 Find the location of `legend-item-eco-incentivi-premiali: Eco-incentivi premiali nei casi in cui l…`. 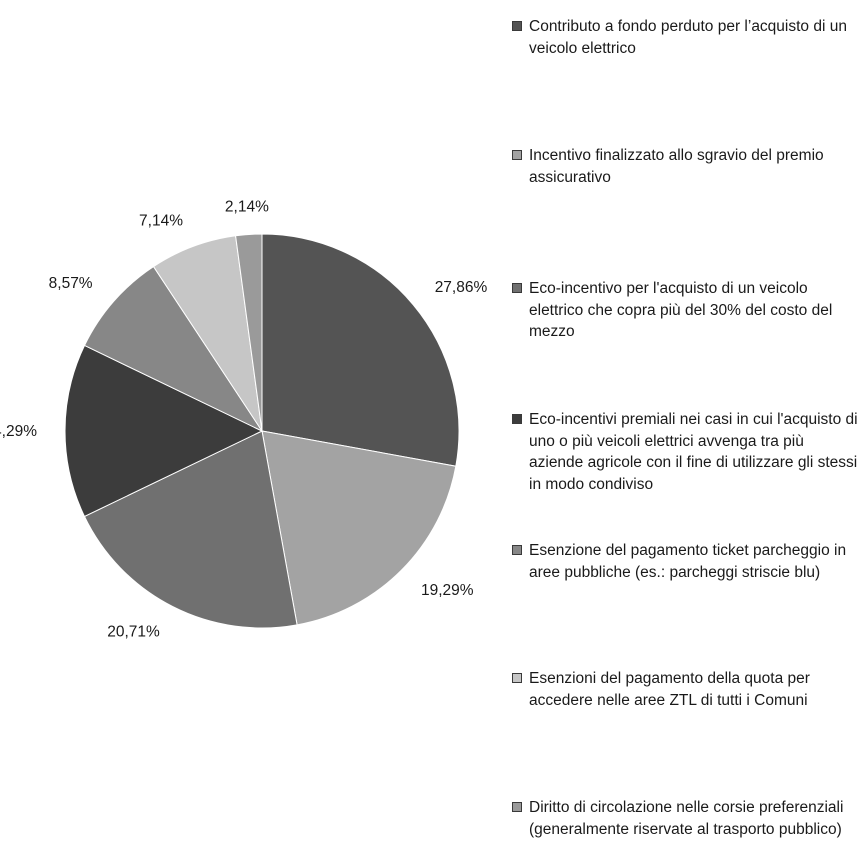

legend-item-eco-incentivi-premiali: Eco-incentivi premiali nei casi in cui l… is located at coordinates (687, 452).